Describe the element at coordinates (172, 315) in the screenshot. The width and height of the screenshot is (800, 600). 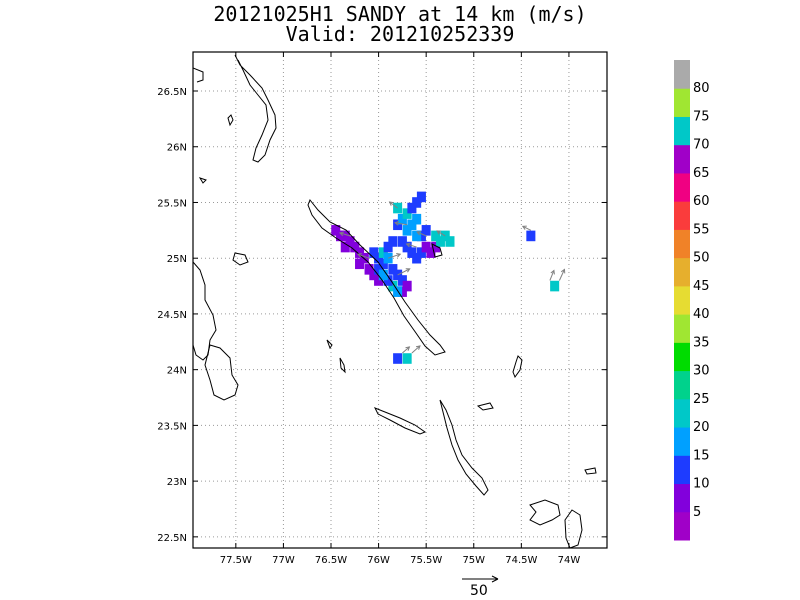
I see `y-tick-label: 24.5N` at that location.